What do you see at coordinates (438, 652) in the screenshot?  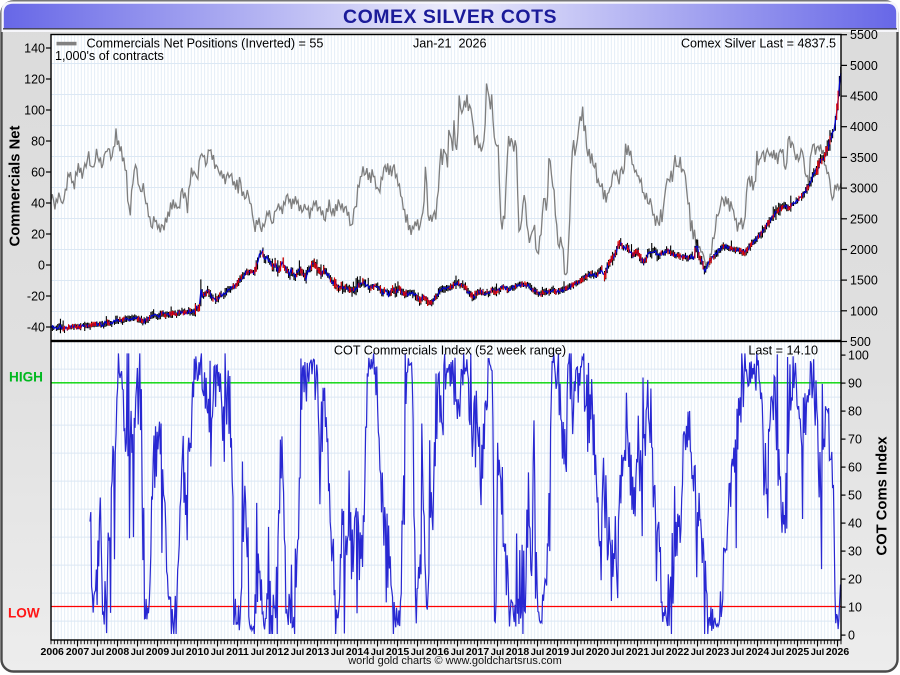 I see `svg-text: 2016` at bounding box center [438, 652].